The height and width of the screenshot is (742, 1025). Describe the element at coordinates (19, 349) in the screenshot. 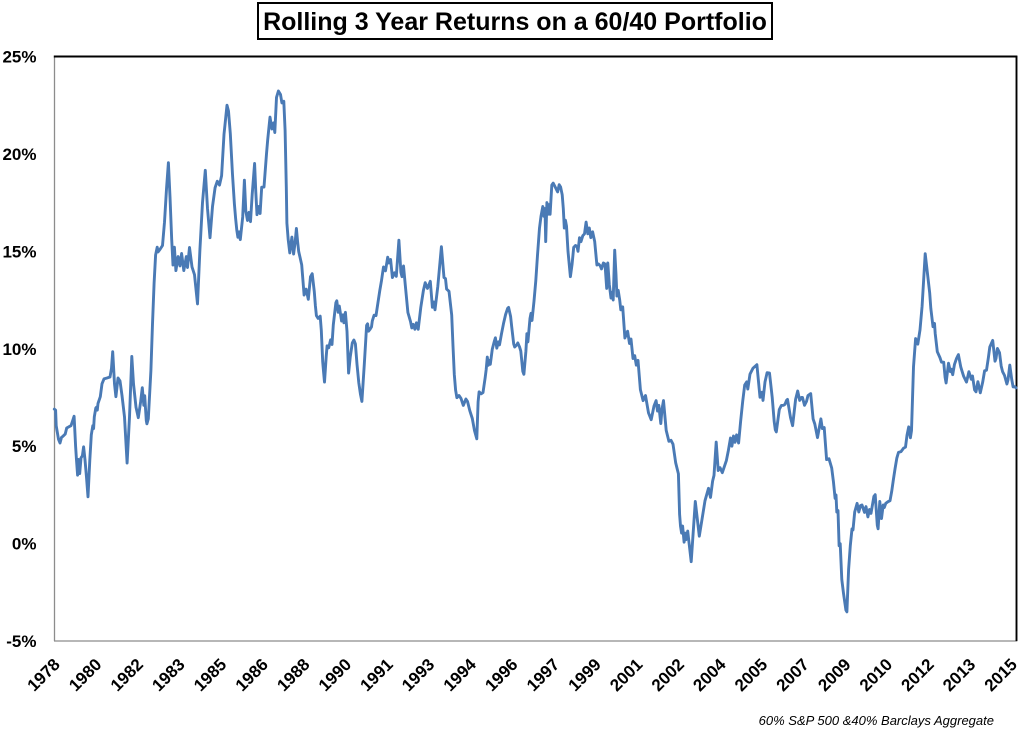

I see `svg-text: 10%` at that location.